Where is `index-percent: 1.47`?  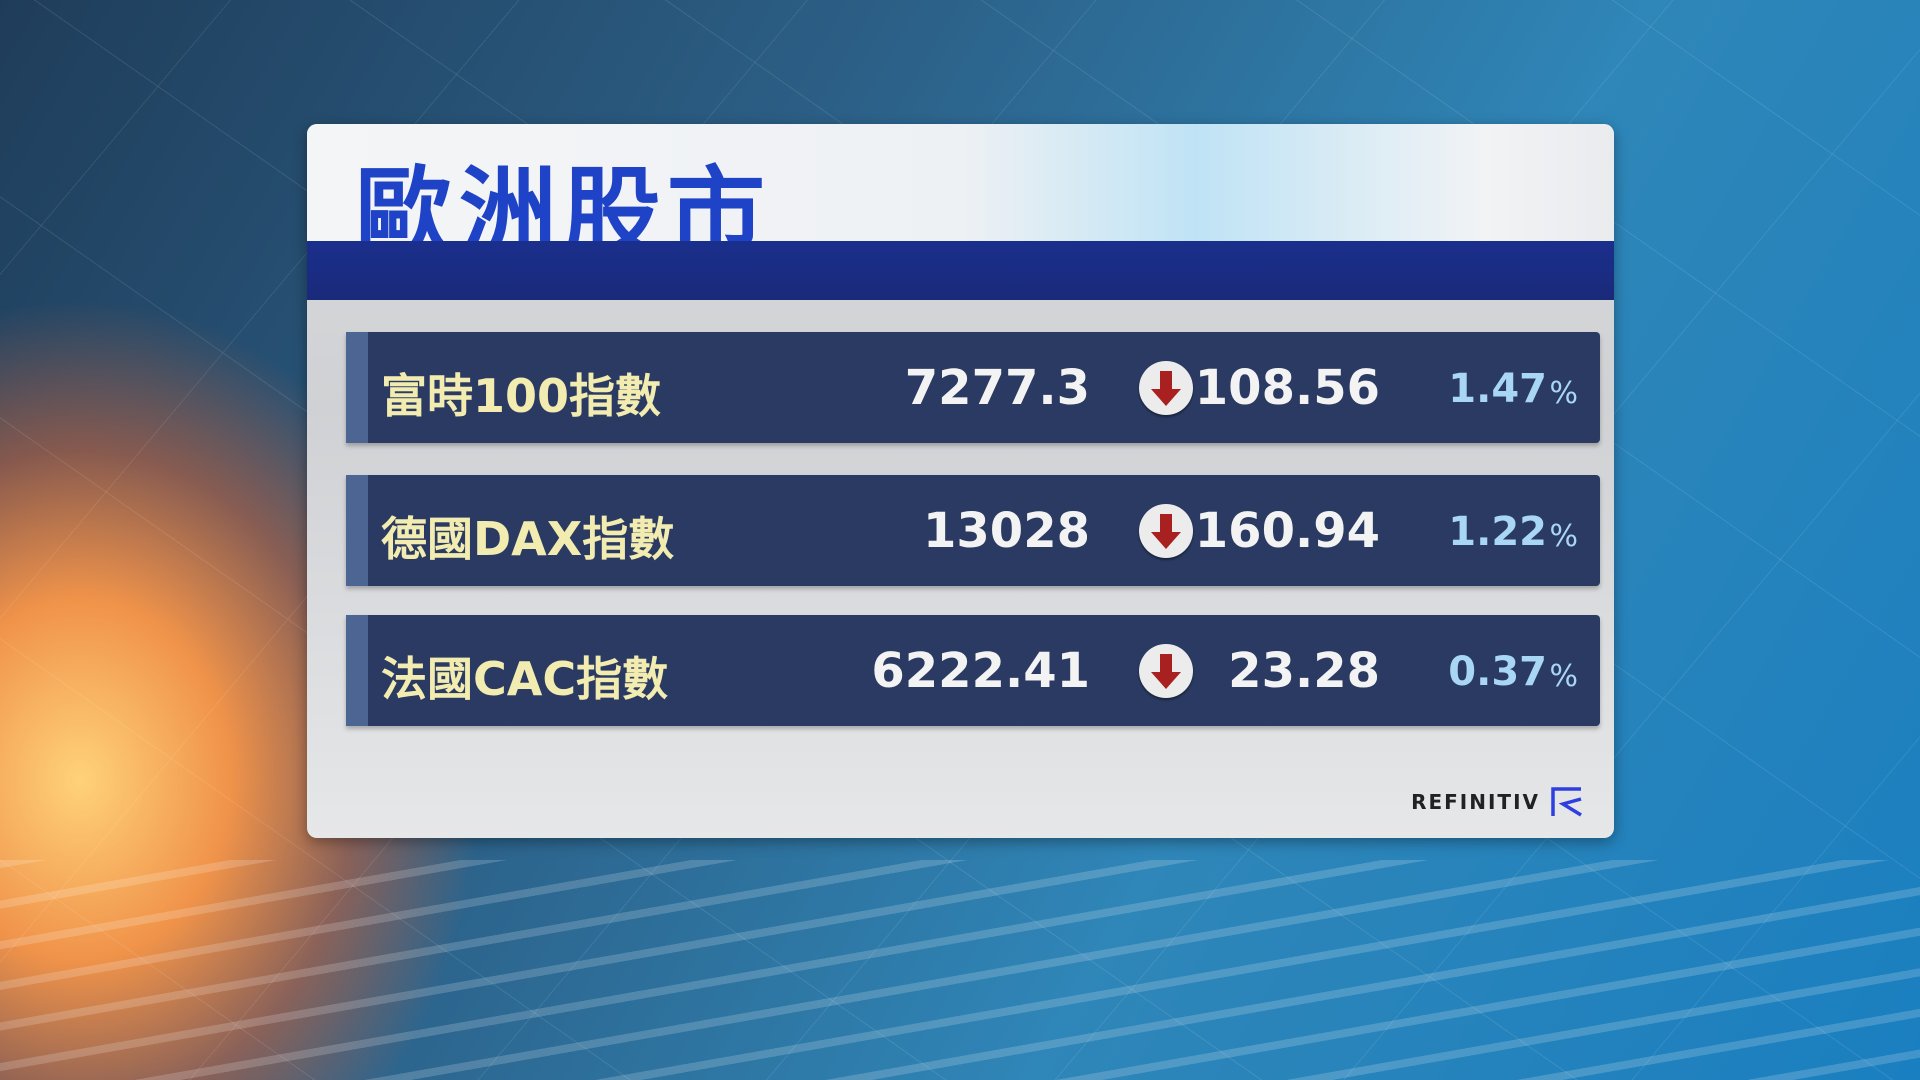 index-percent: 1.47 is located at coordinates (1497, 389).